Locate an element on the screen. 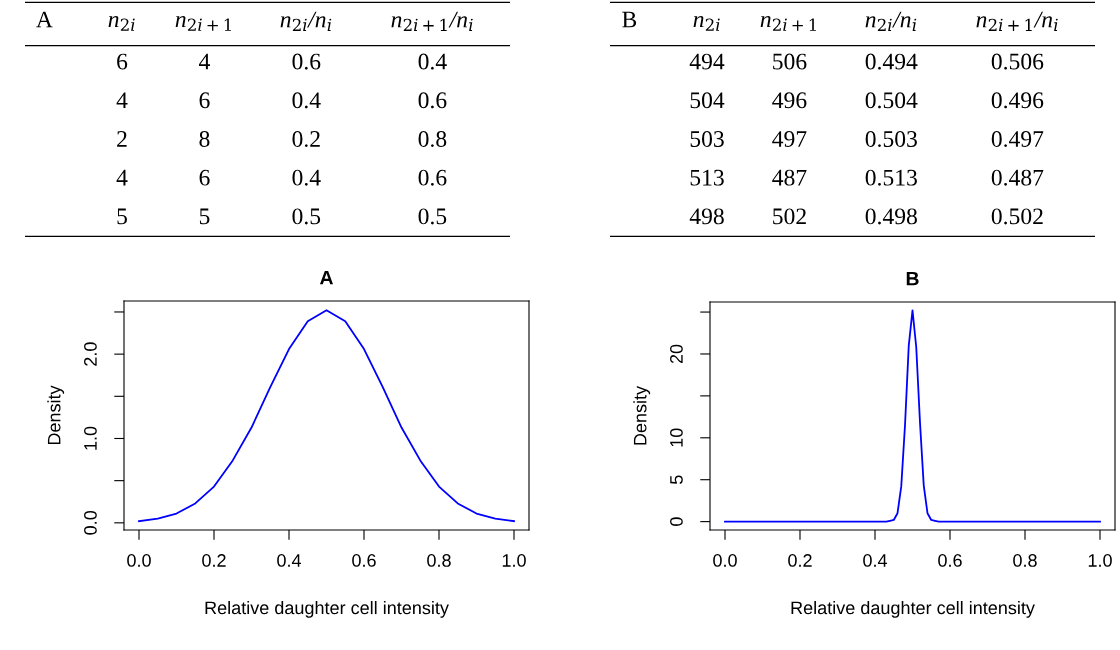  chart-title: B is located at coordinates (912, 278).